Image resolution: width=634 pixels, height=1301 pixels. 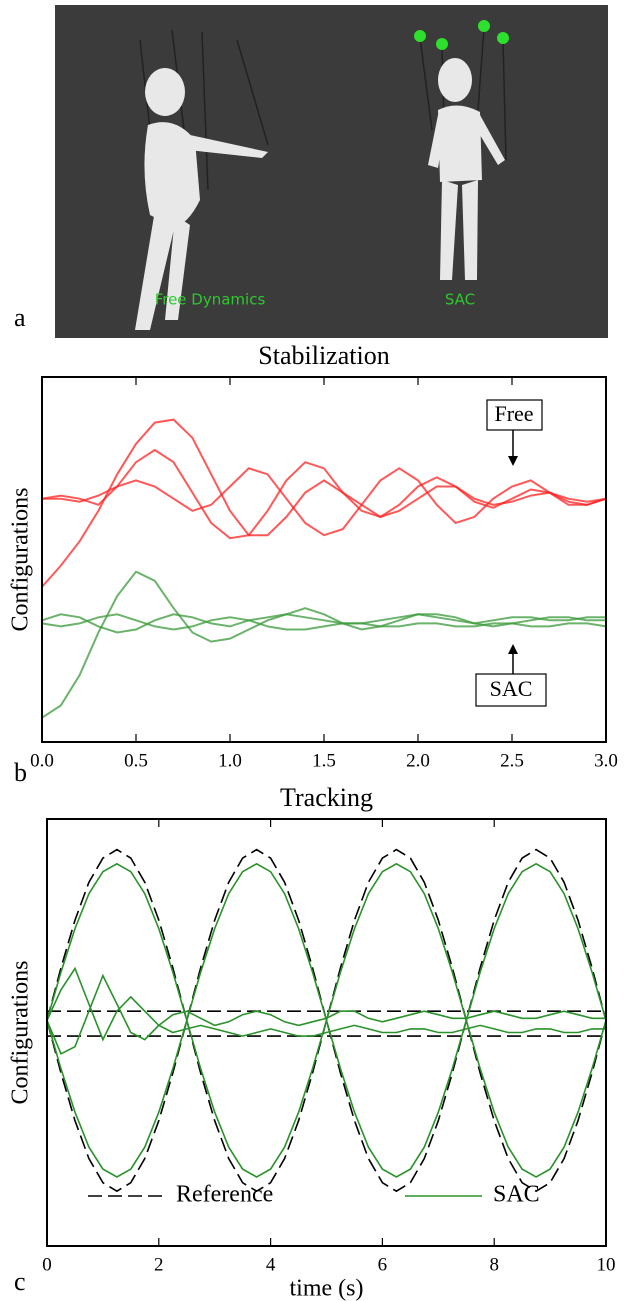 What do you see at coordinates (383, 1264) in the screenshot?
I see `x-tick-label: 6` at bounding box center [383, 1264].